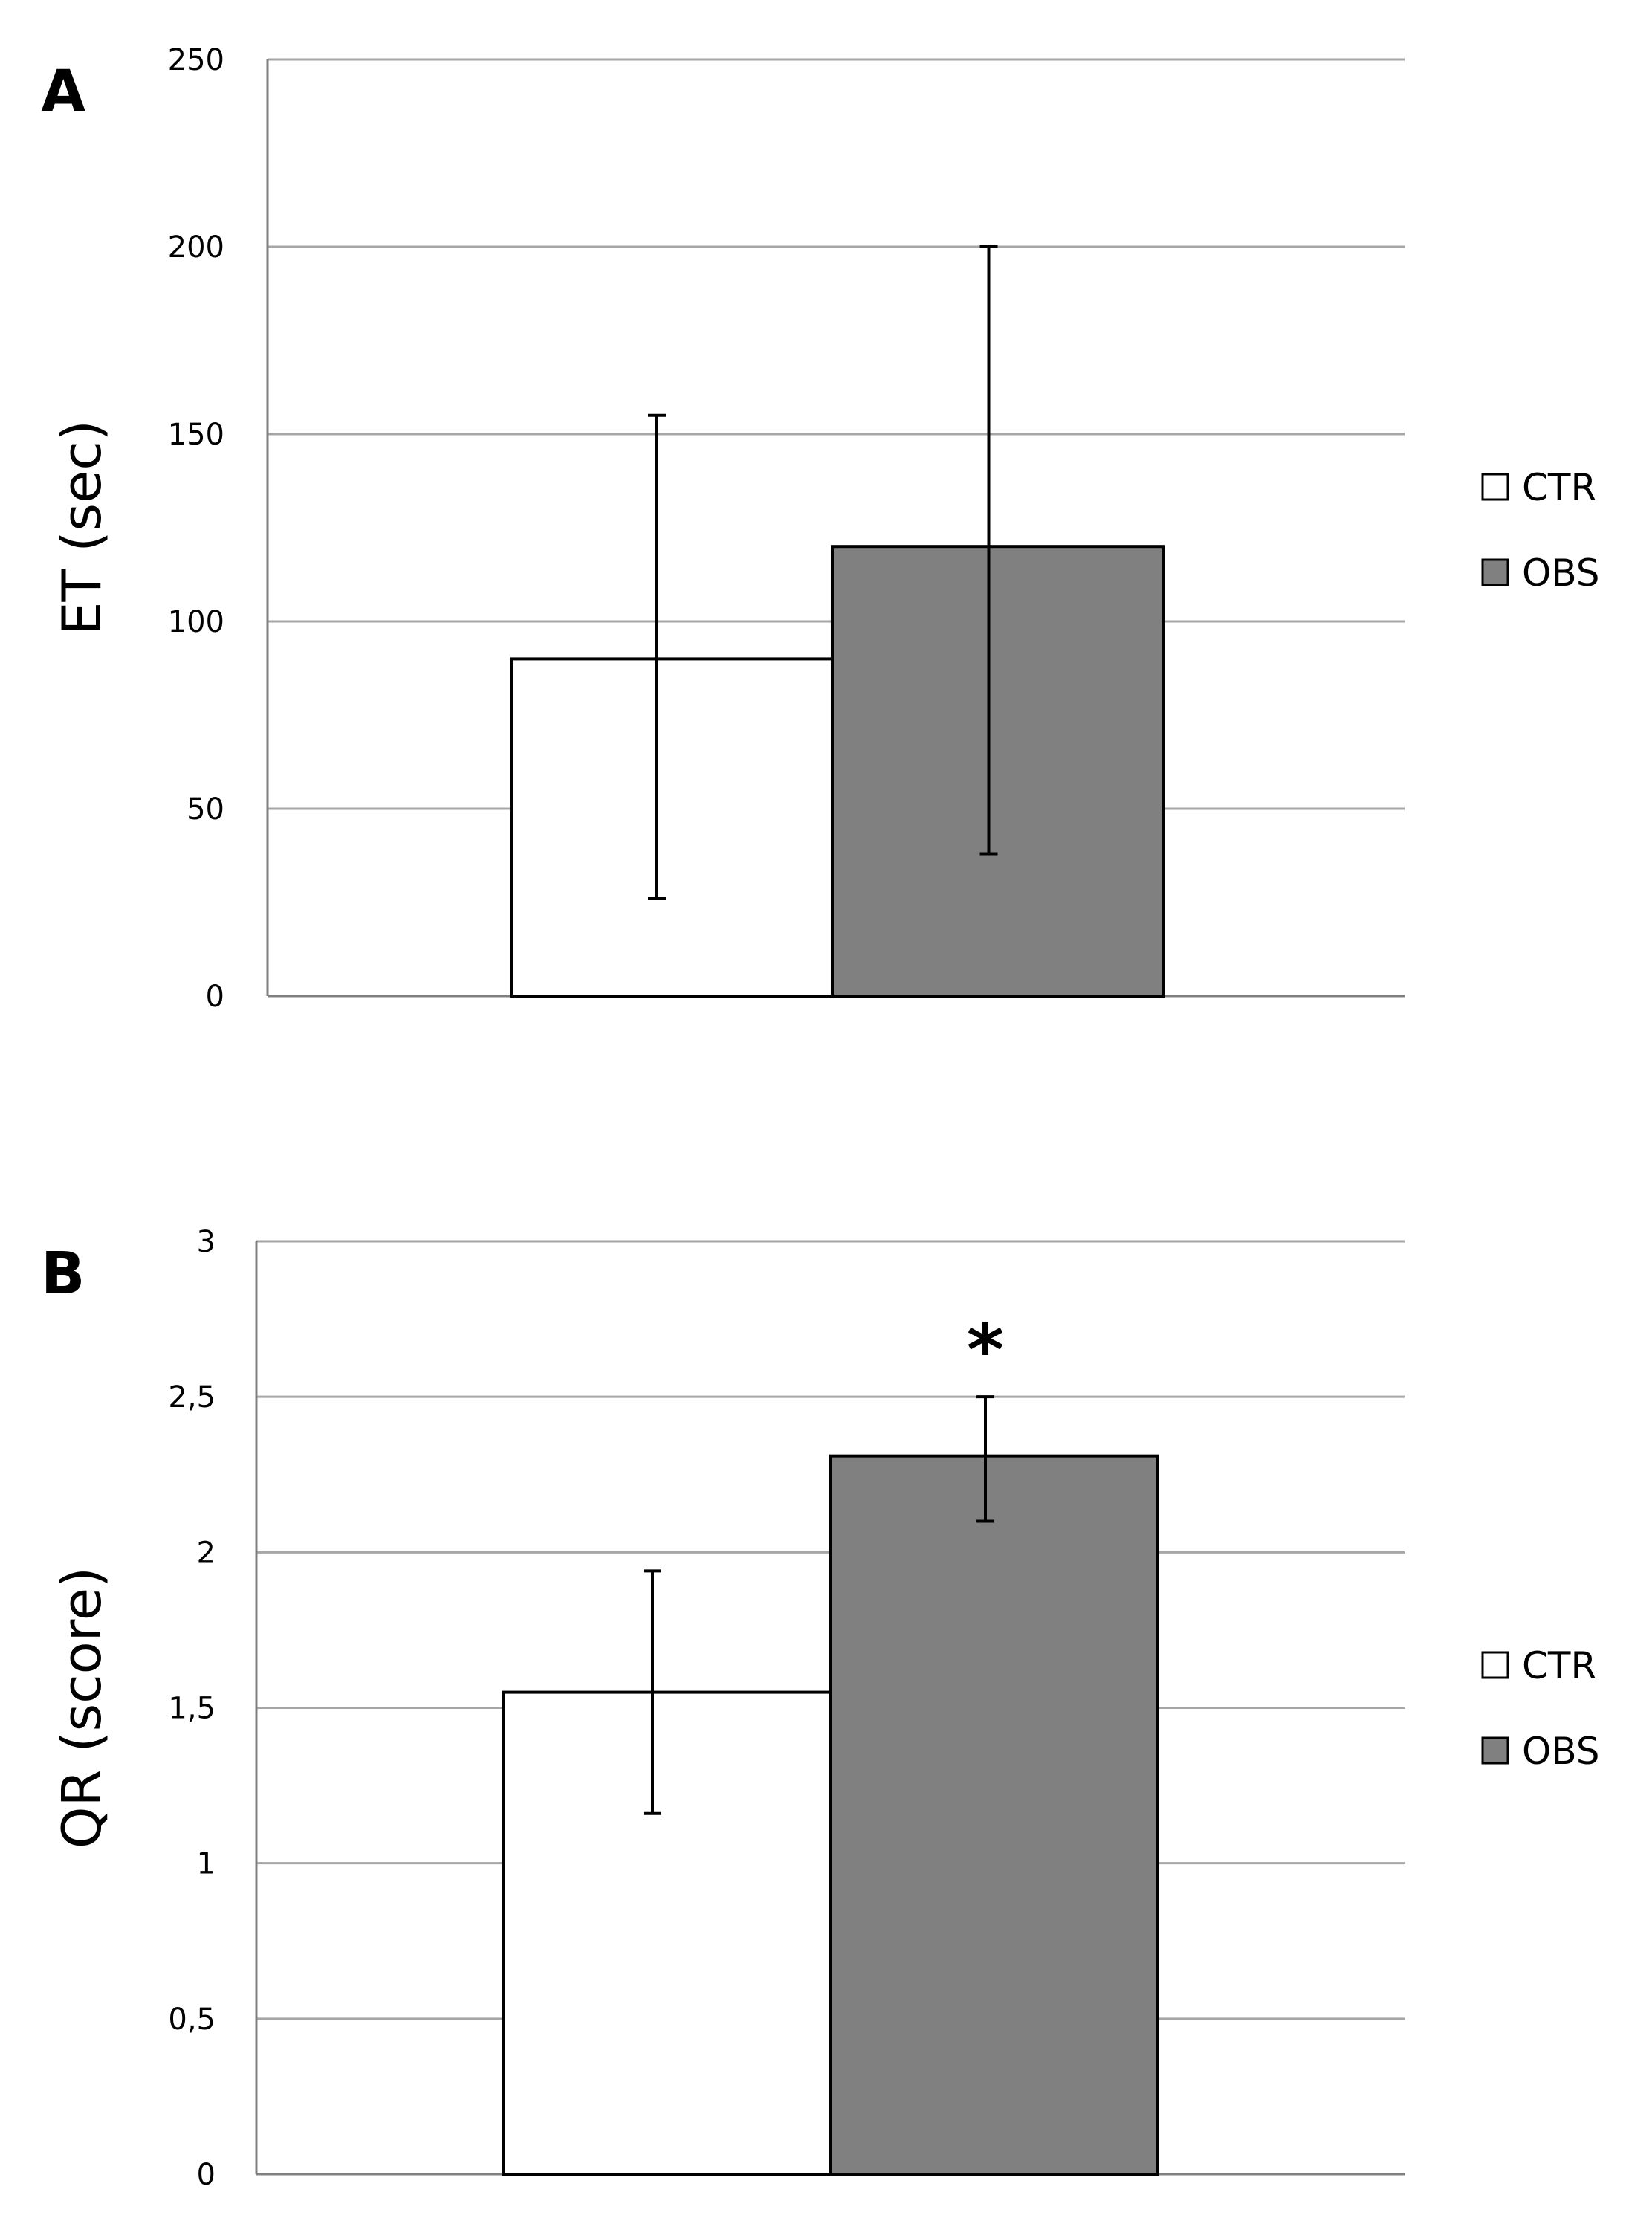 Image resolution: width=1652 pixels, height=2224 pixels. What do you see at coordinates (82, 528) in the screenshot?
I see `y-axis-label: ET (sec)` at bounding box center [82, 528].